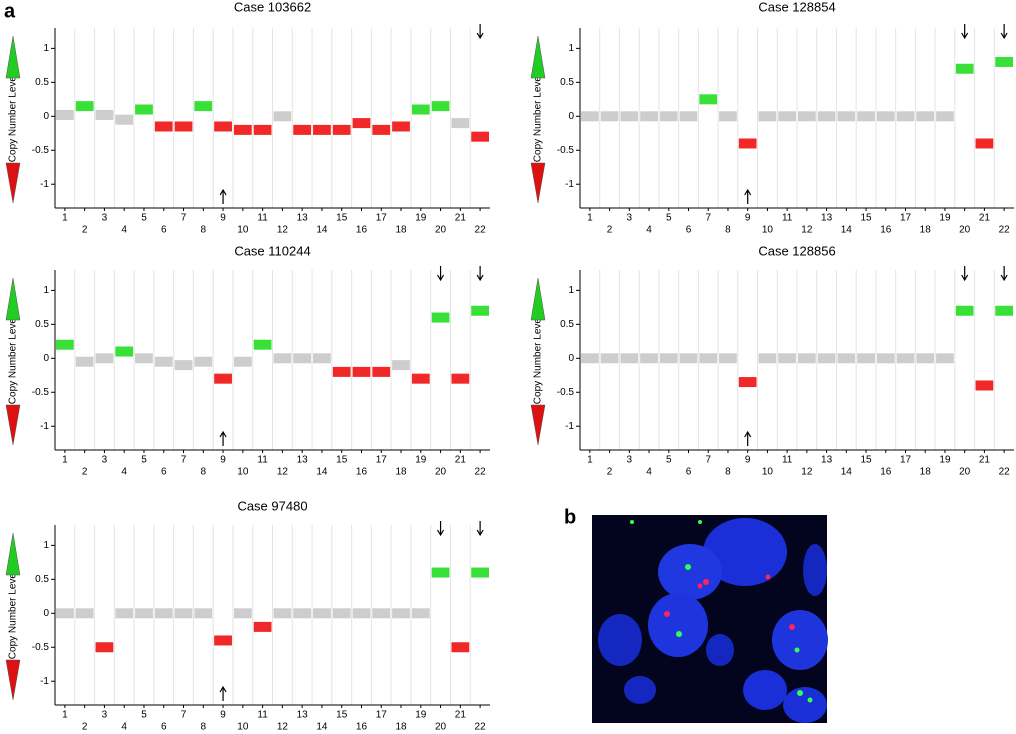 This screenshot has height=734, width=1016. I want to click on y-tick-label: -1, so click(44, 184).